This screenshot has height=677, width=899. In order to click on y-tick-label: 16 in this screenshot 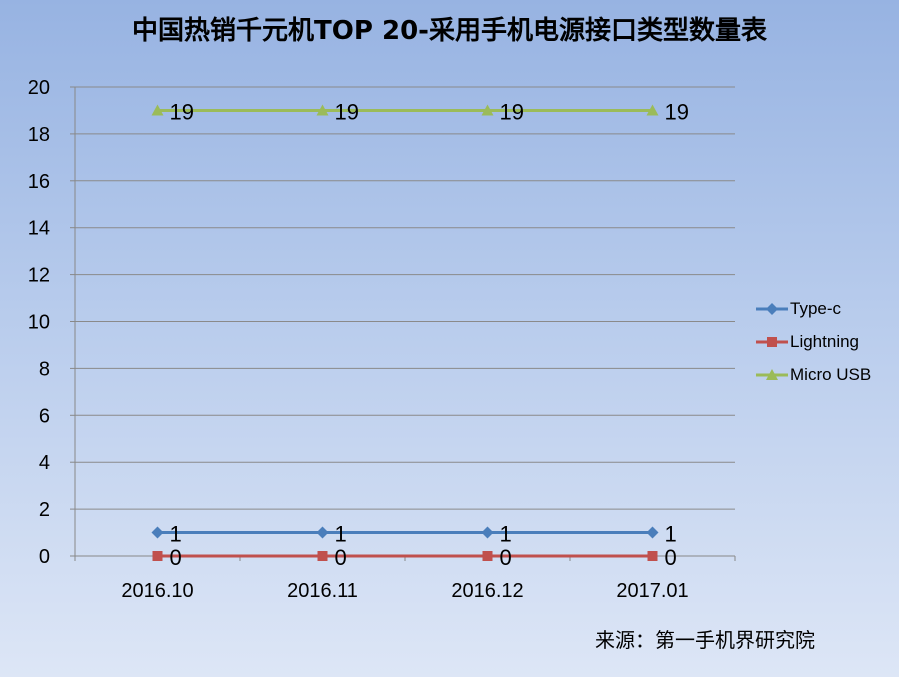, I will do `click(39, 182)`.